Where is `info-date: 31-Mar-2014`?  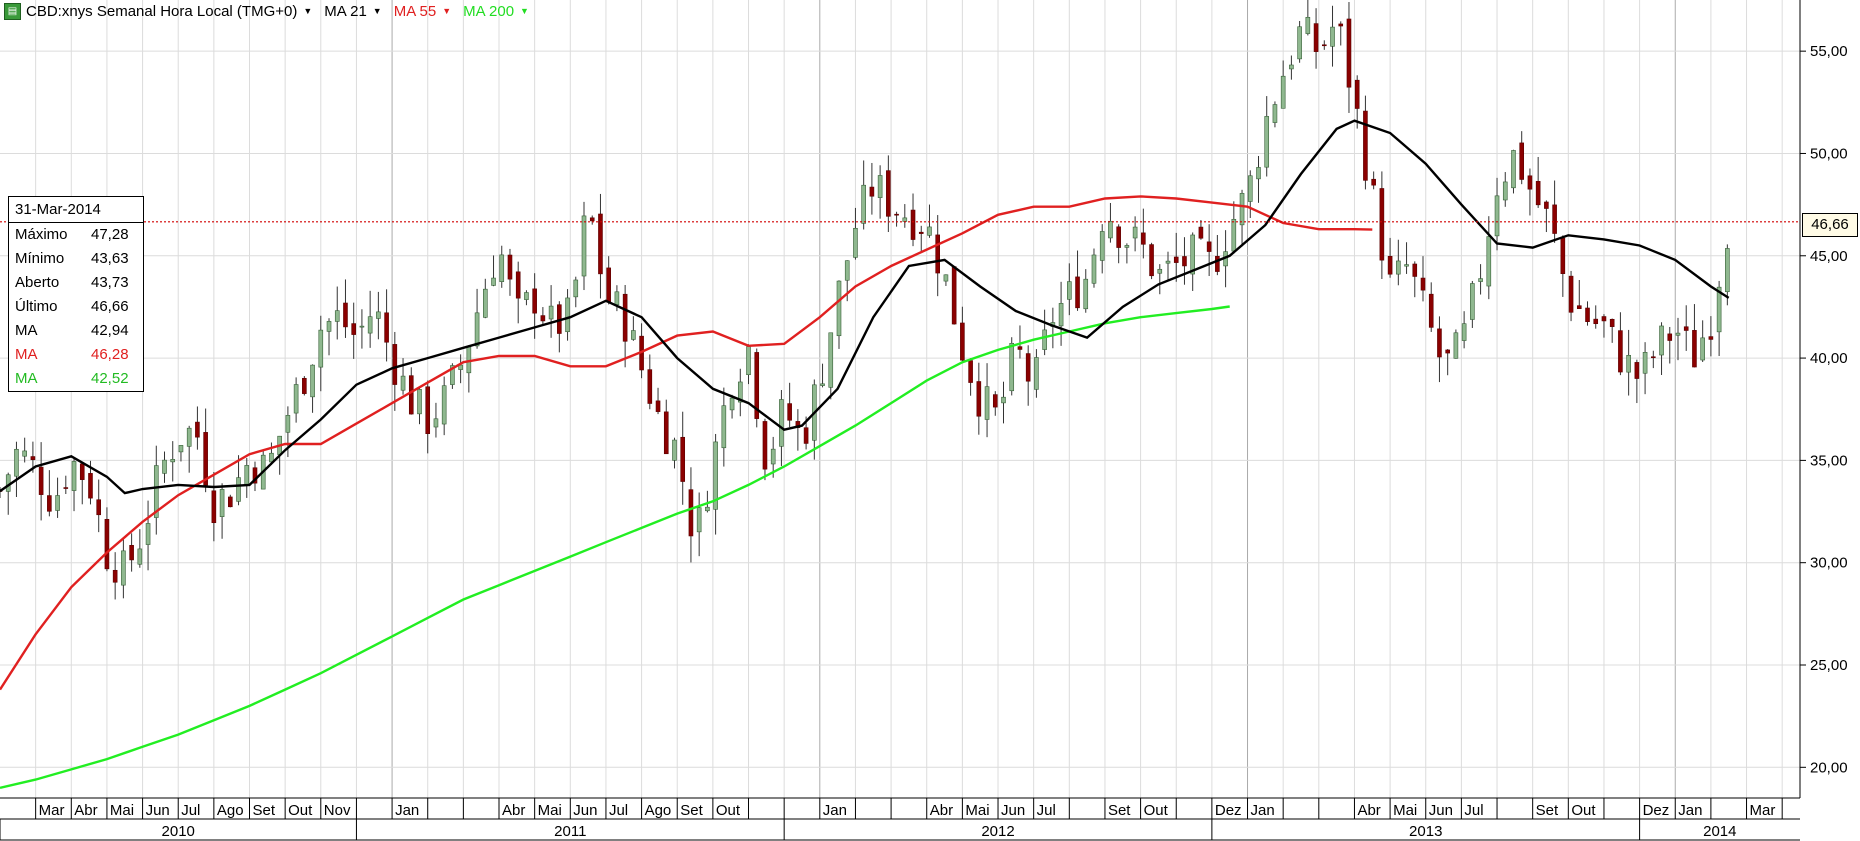 info-date: 31-Mar-2014 is located at coordinates (76, 210).